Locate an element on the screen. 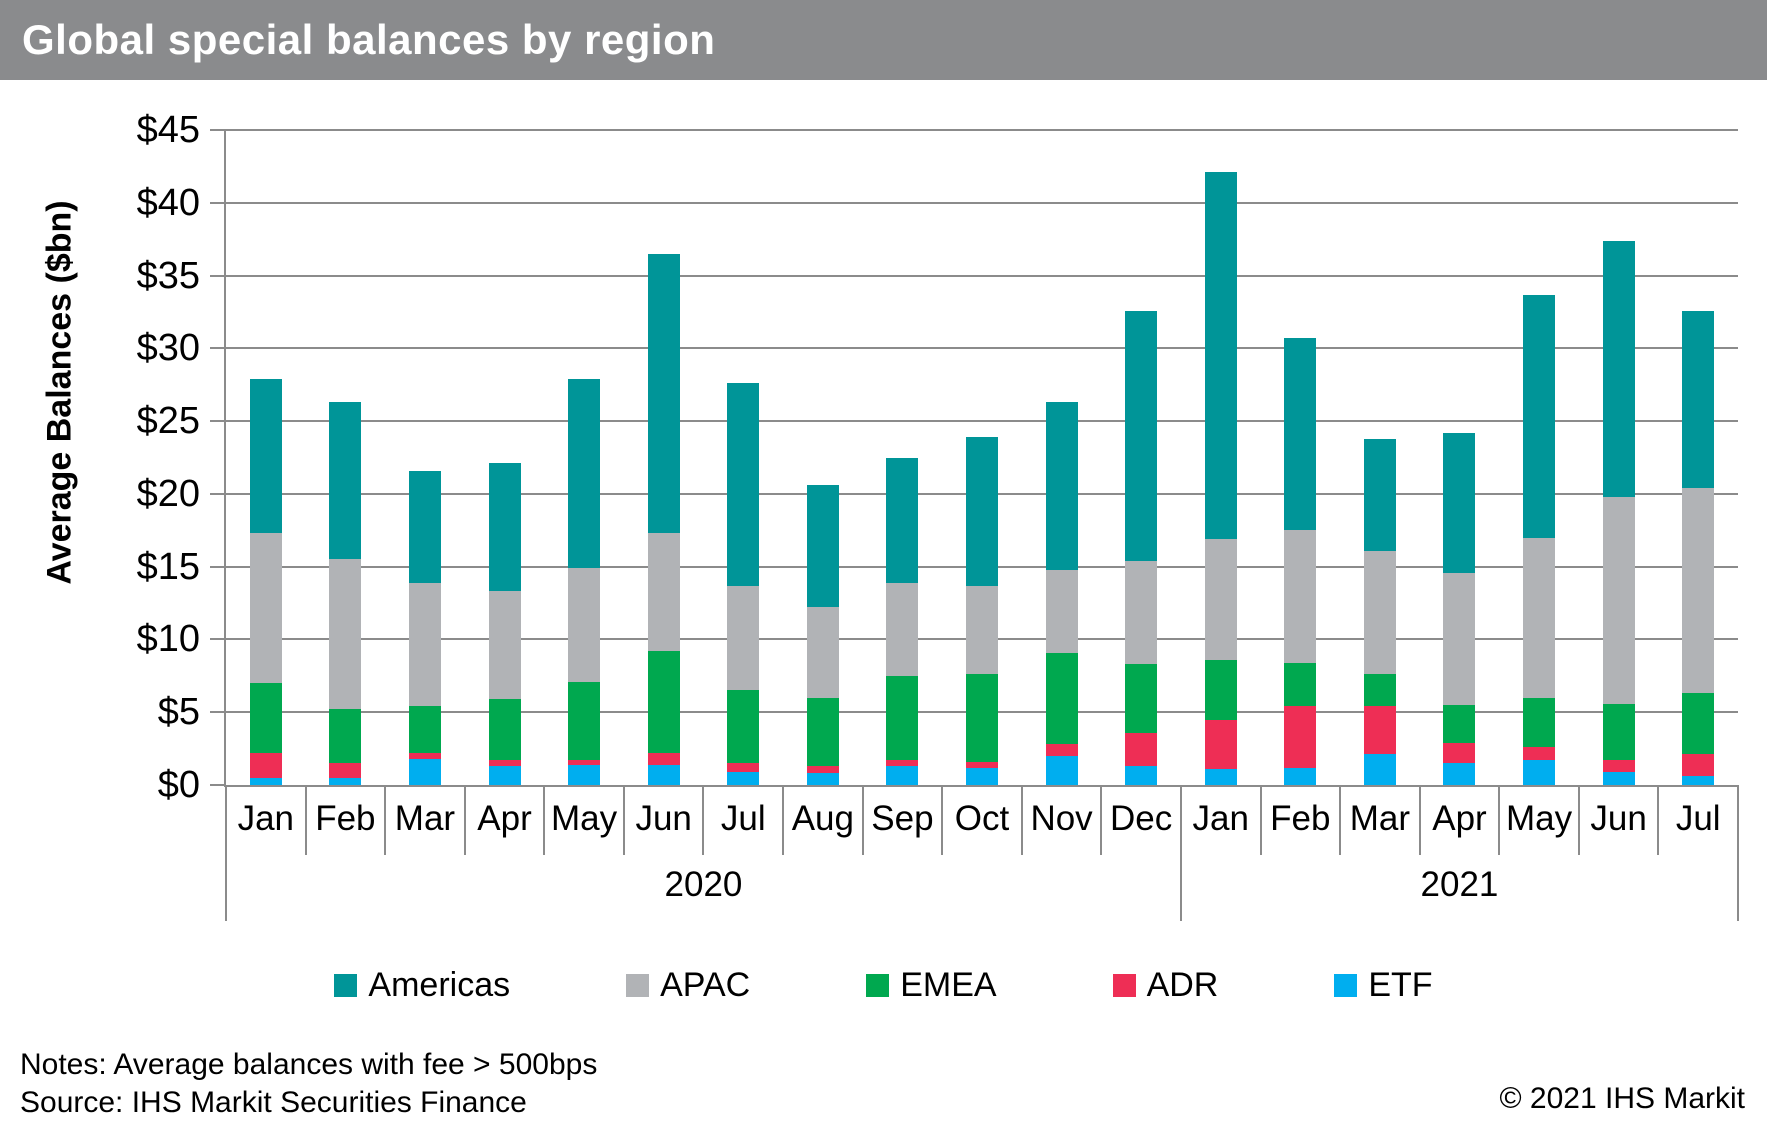 Image resolution: width=1767 pixels, height=1125 pixels. legend-item-americas: Americas is located at coordinates (422, 985).